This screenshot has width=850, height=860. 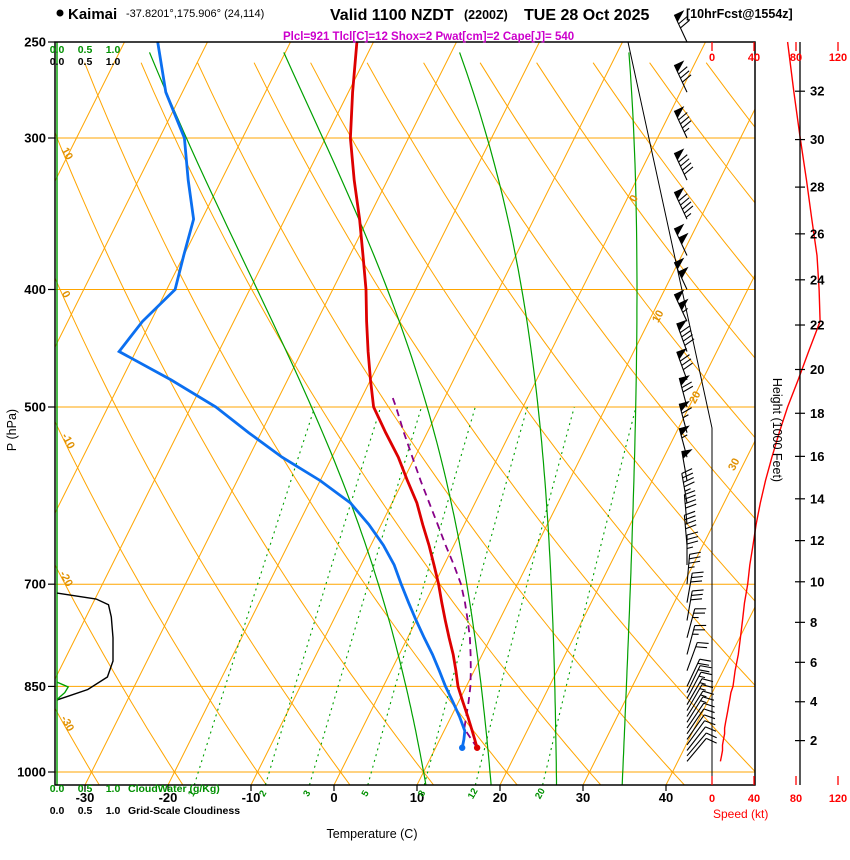 I want to click on dry-adiabat-label: 0, so click(x=65, y=294).